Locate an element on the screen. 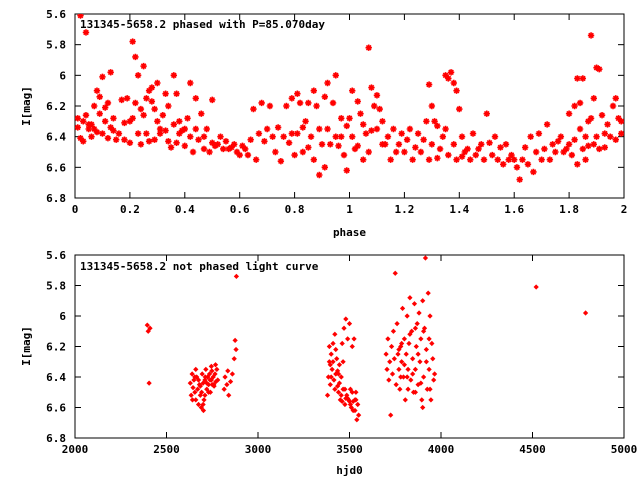 Image resolution: width=640 pixels, height=480 pixels. x-tick-label: 2500 is located at coordinates (166, 449).